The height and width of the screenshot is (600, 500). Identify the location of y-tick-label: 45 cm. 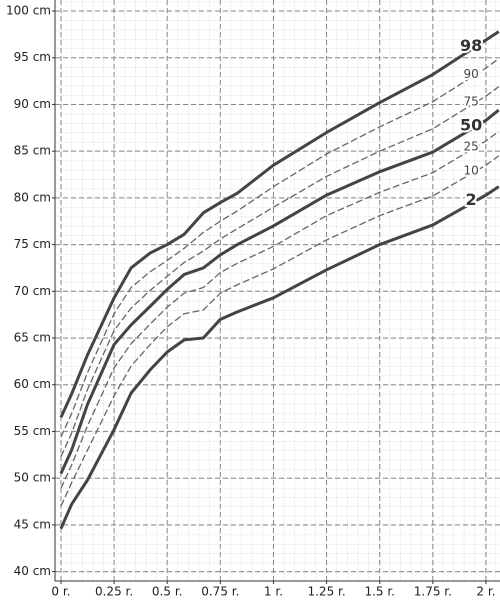
(32, 524).